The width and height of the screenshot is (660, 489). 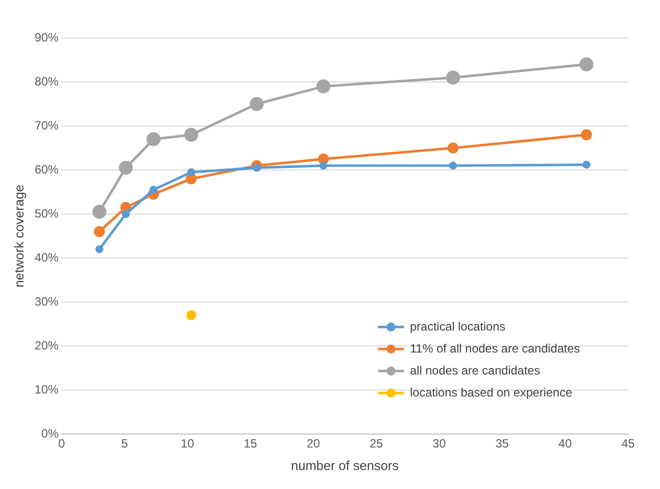 What do you see at coordinates (46, 345) in the screenshot?
I see `y-tick-label: 20%` at bounding box center [46, 345].